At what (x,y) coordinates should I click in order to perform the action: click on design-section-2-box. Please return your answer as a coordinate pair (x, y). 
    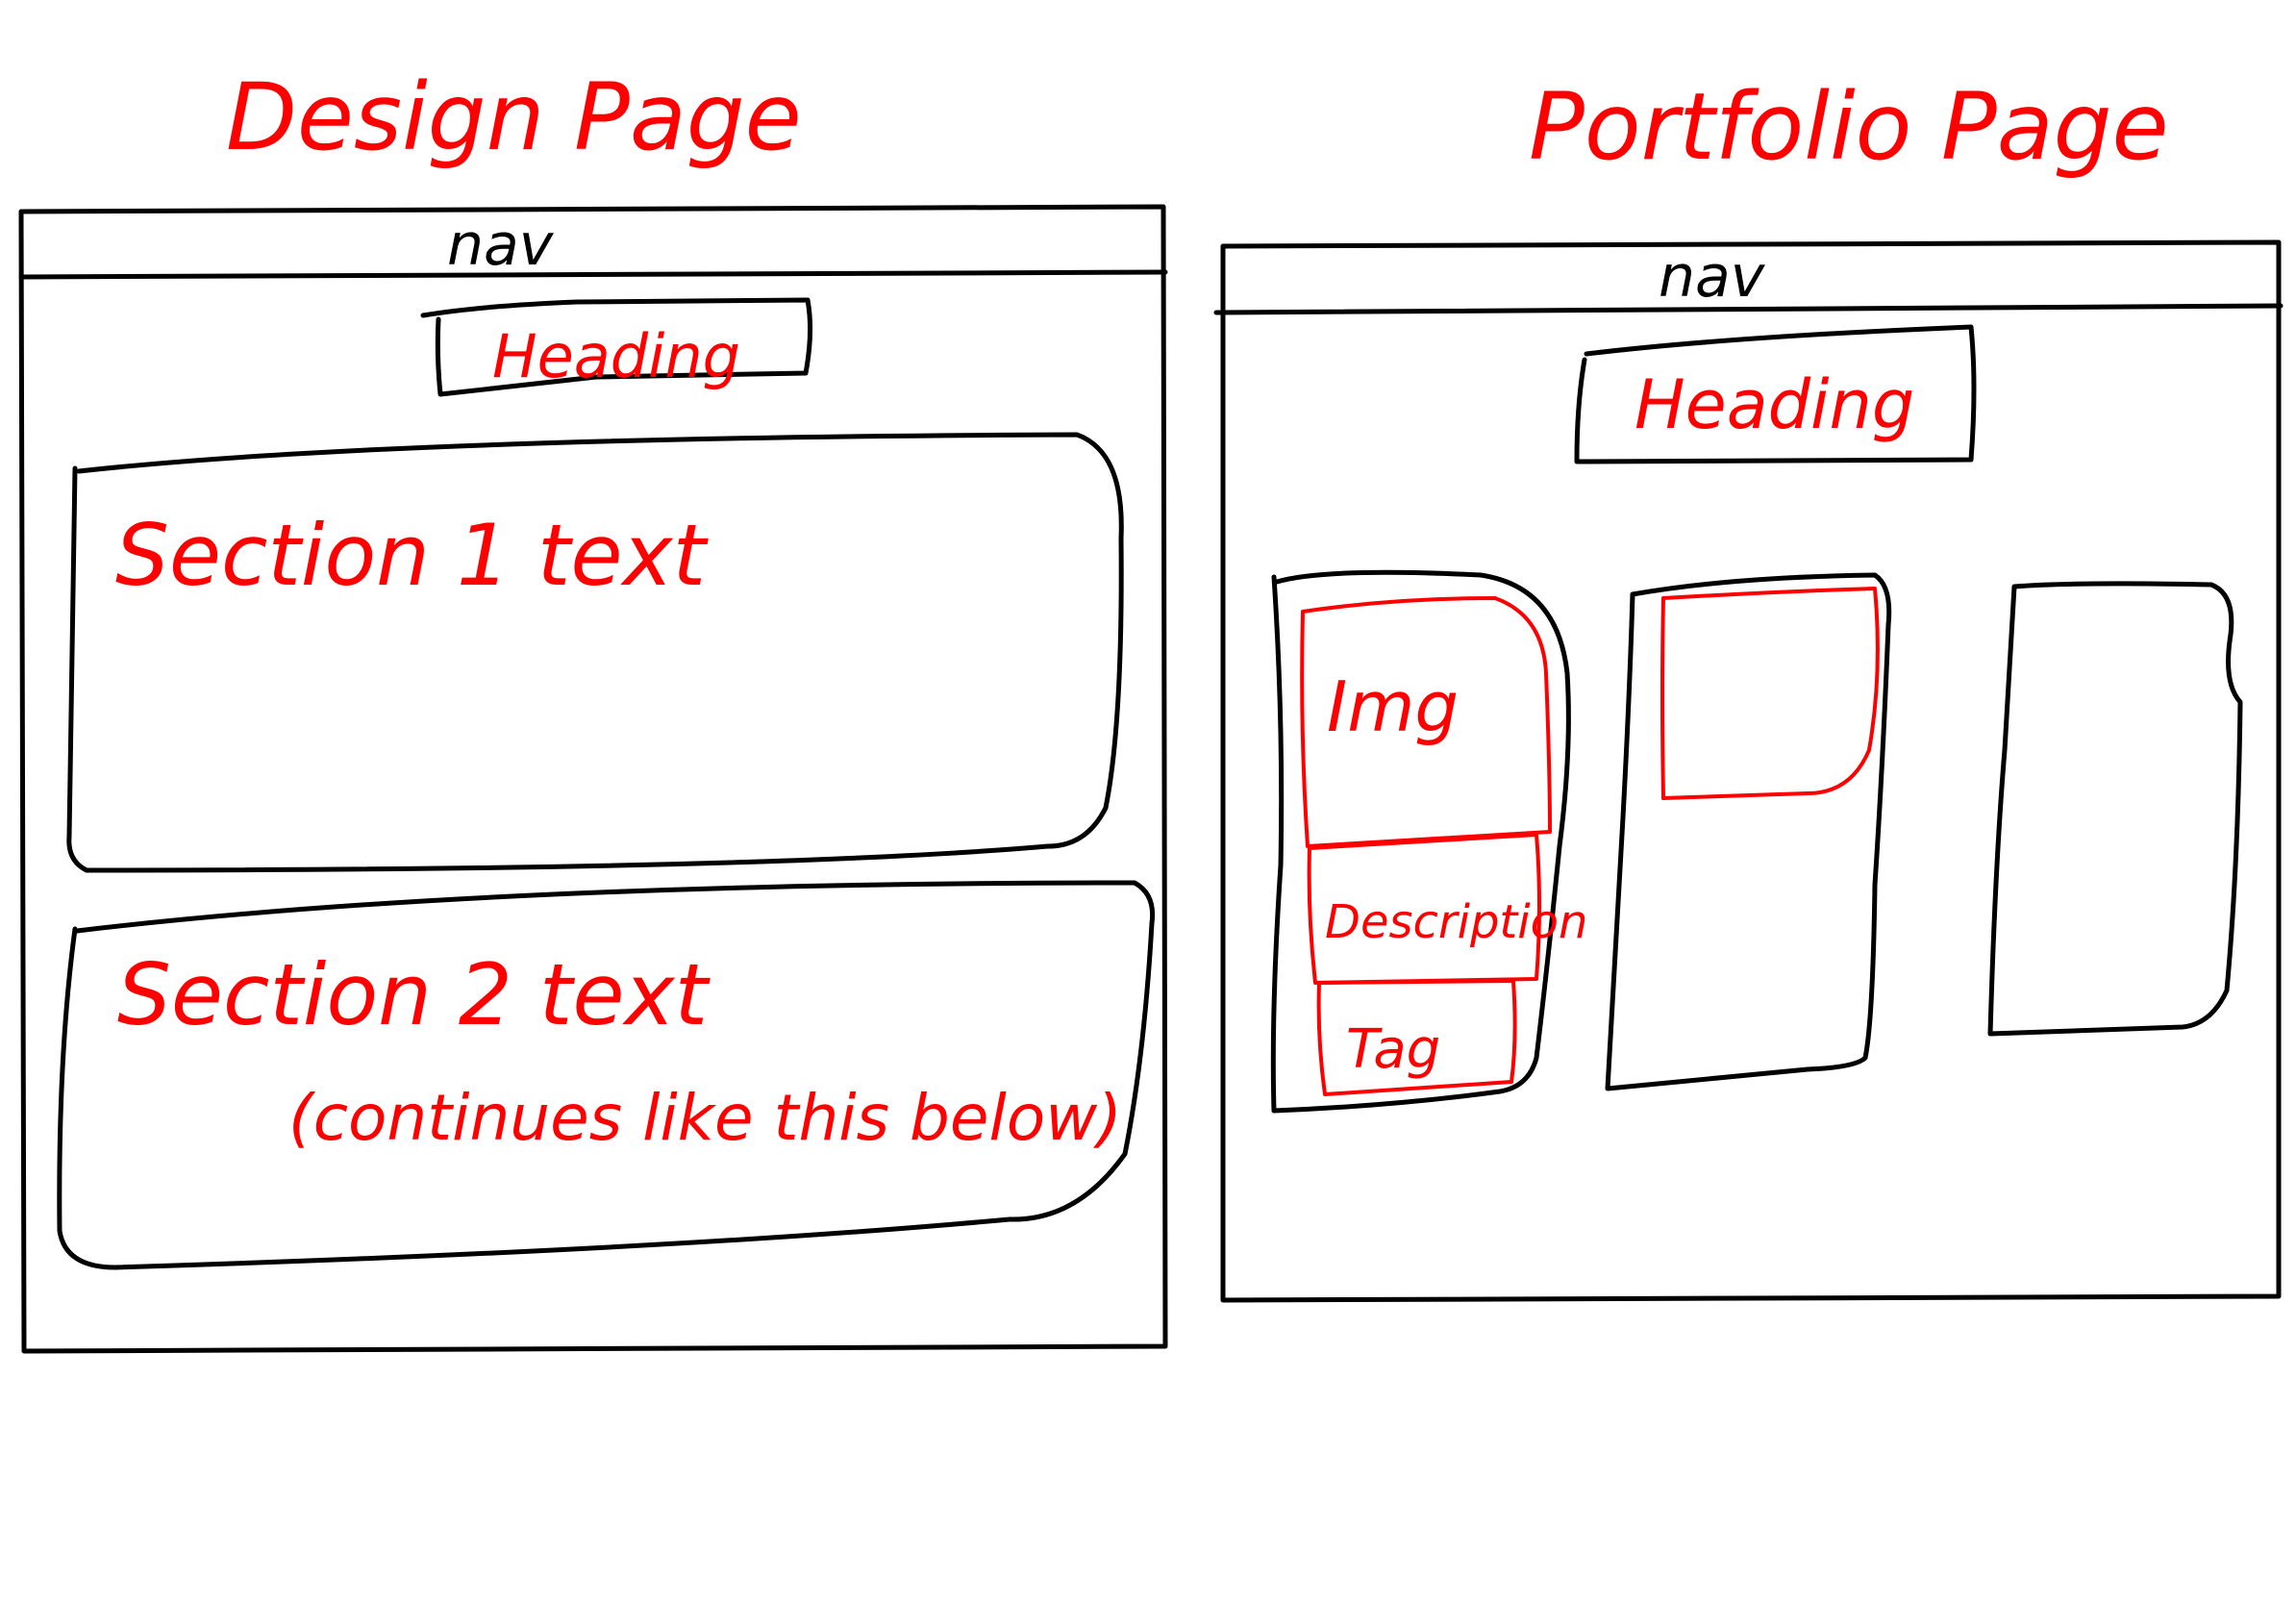
    Looking at the image, I should click on (606, 1075).